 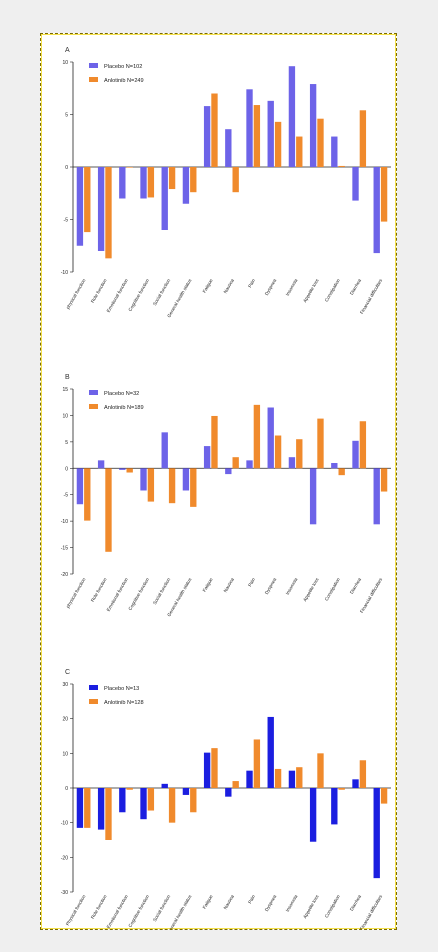 What do you see at coordinates (65, 720) in the screenshot?
I see `y-tick-label: 20` at bounding box center [65, 720].